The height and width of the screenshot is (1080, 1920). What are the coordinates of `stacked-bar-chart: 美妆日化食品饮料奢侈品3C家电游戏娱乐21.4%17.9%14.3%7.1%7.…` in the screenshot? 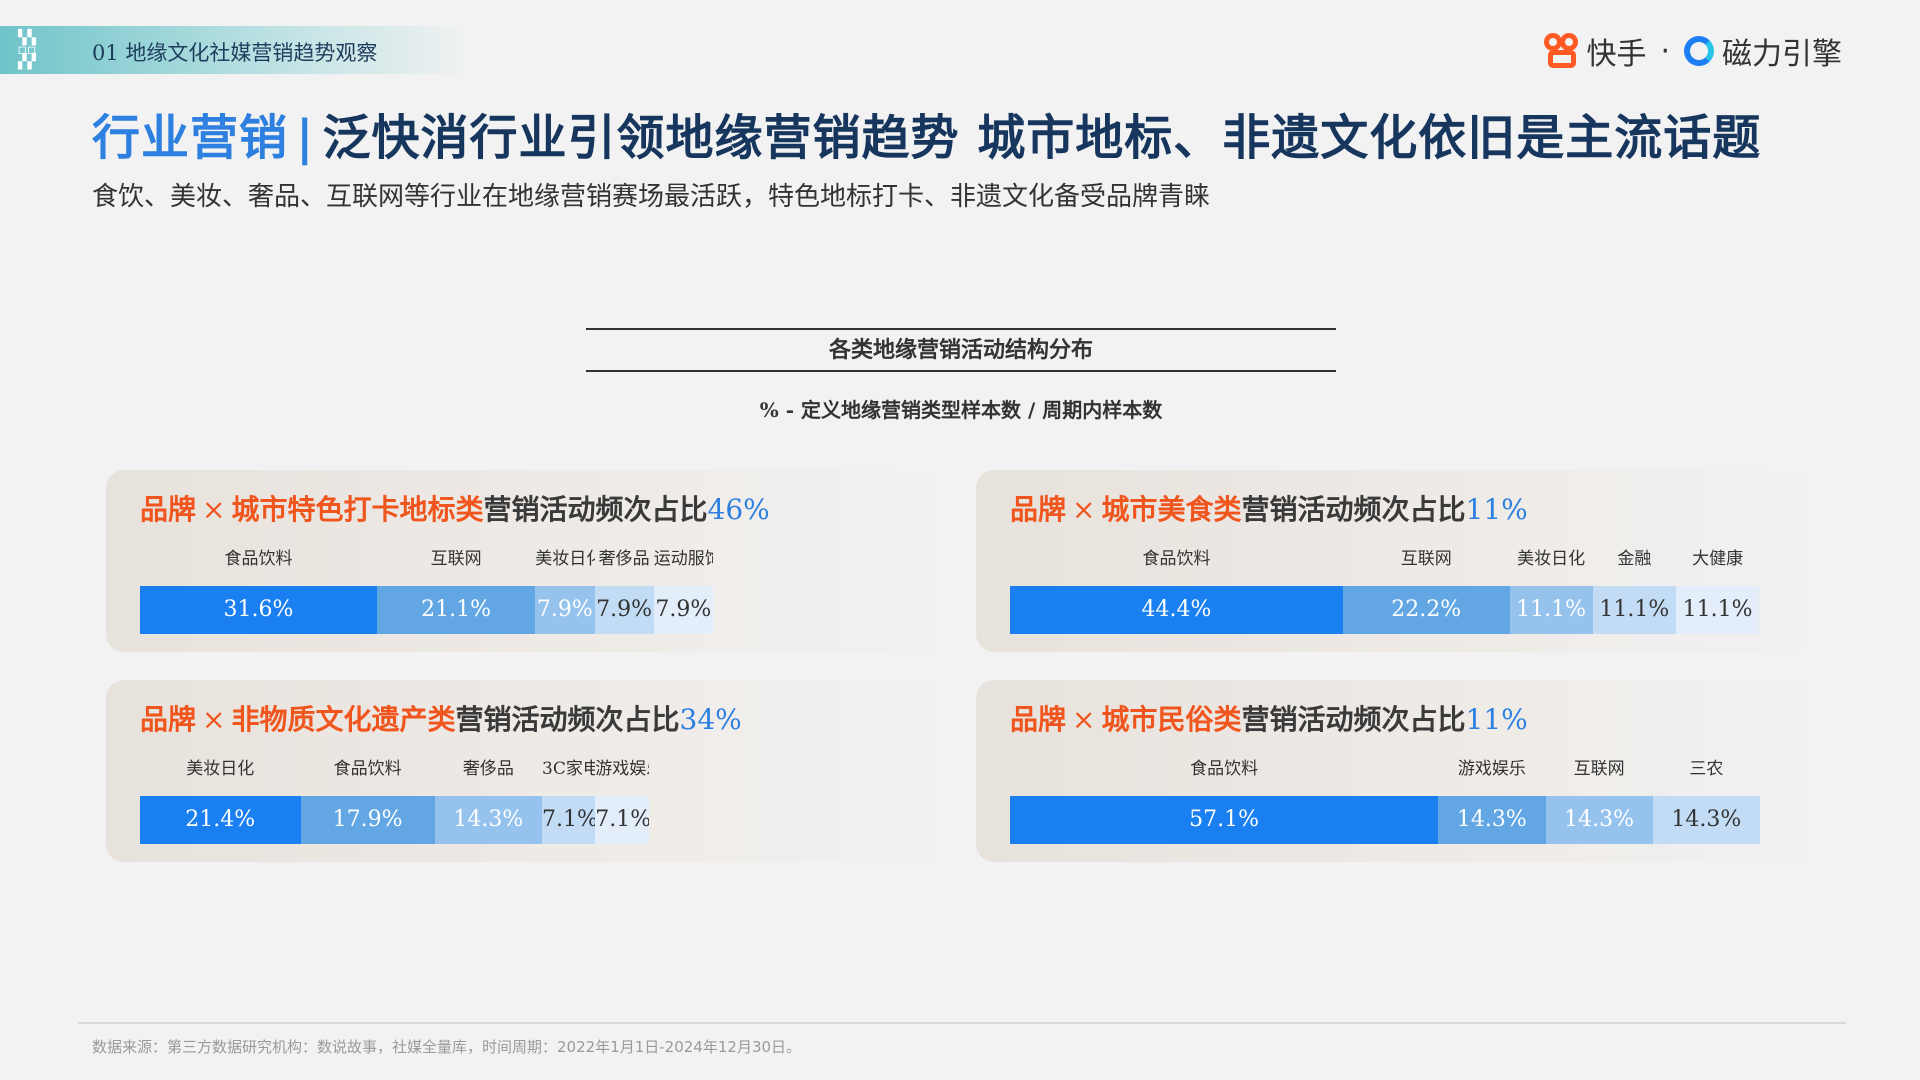 It's located at (515, 799).